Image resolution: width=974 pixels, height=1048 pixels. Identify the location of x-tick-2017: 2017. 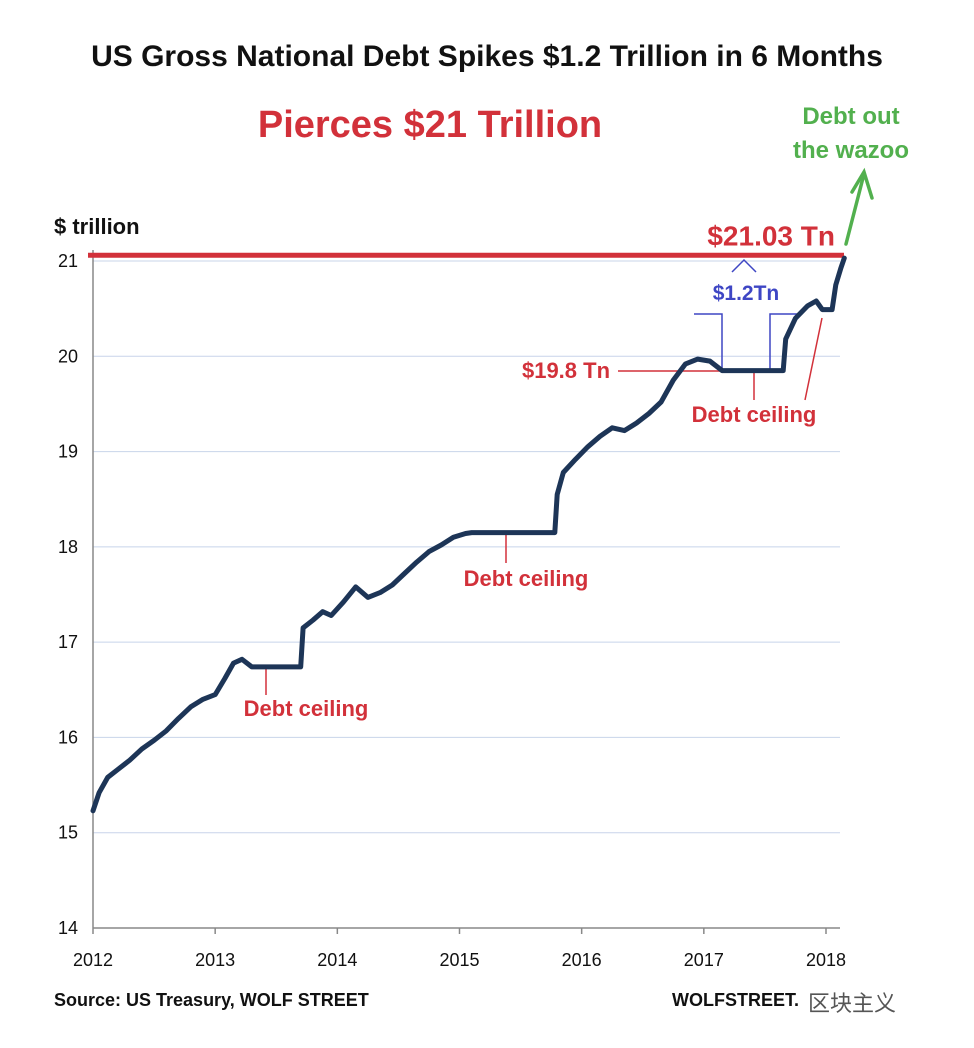
(704, 960).